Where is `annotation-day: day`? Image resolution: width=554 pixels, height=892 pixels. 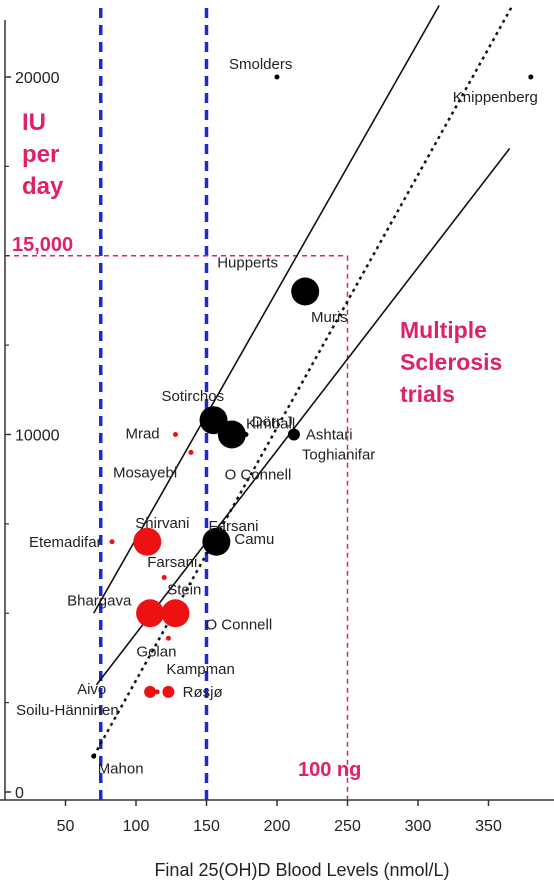
annotation-day: day is located at coordinates (43, 186).